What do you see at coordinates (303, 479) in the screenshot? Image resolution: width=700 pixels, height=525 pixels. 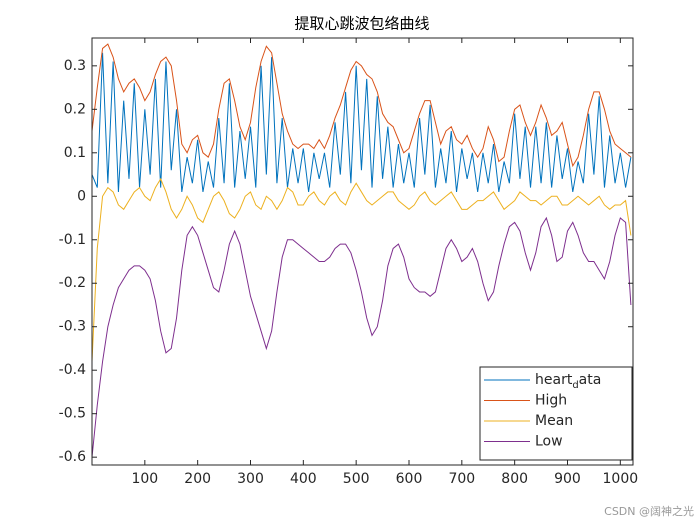 I see `x-tick-label: 400` at bounding box center [303, 479].